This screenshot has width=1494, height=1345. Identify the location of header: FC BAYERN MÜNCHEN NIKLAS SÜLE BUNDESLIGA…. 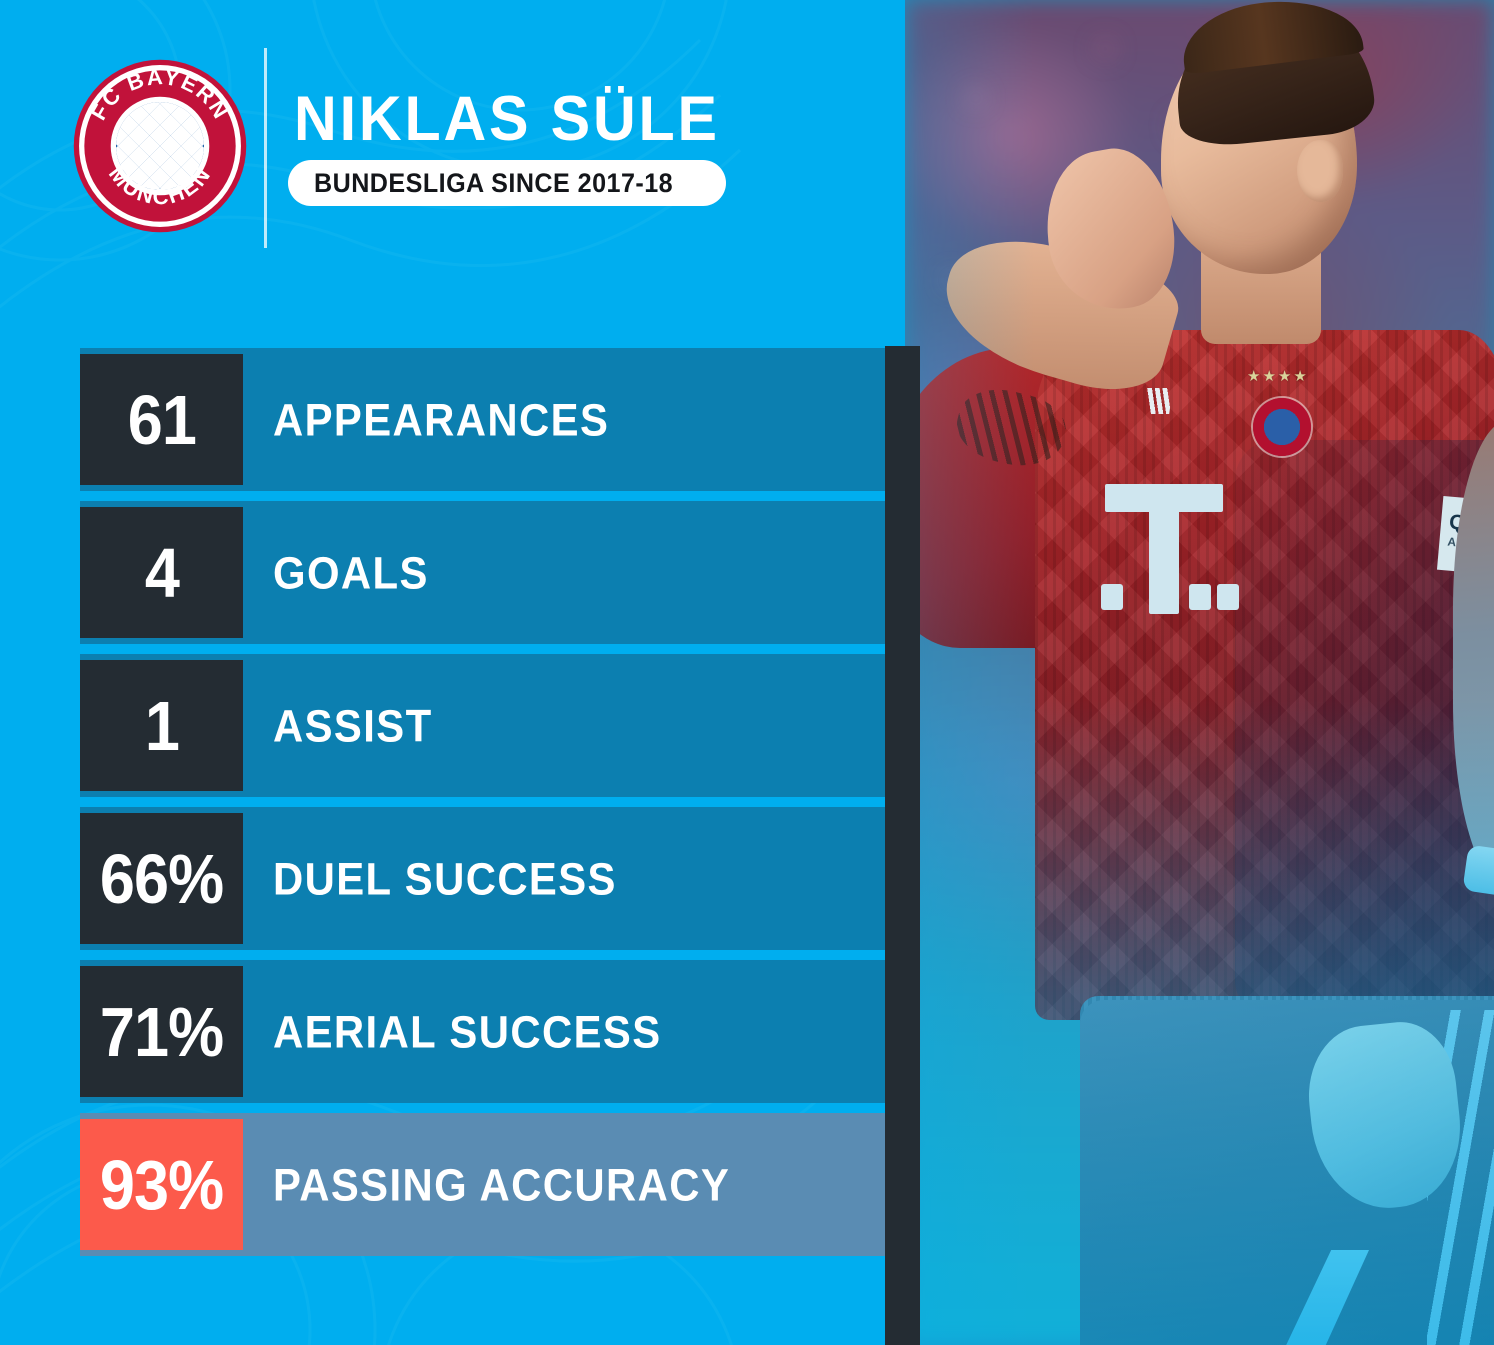
(452, 165).